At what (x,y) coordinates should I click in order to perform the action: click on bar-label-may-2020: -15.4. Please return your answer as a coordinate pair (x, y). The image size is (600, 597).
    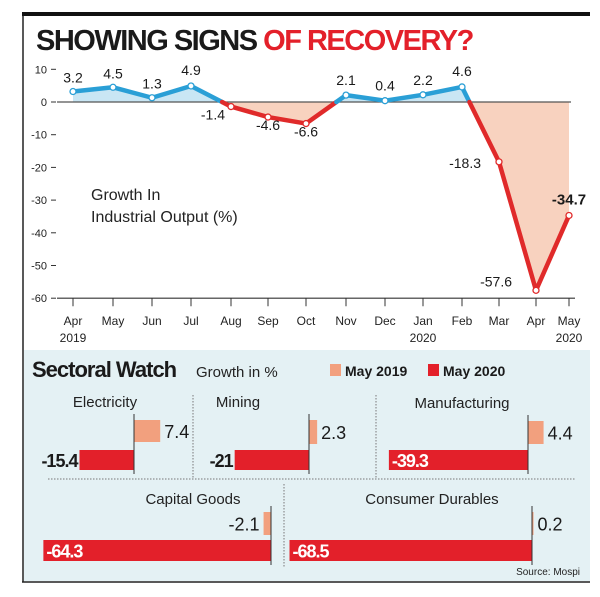
    Looking at the image, I should click on (59, 461).